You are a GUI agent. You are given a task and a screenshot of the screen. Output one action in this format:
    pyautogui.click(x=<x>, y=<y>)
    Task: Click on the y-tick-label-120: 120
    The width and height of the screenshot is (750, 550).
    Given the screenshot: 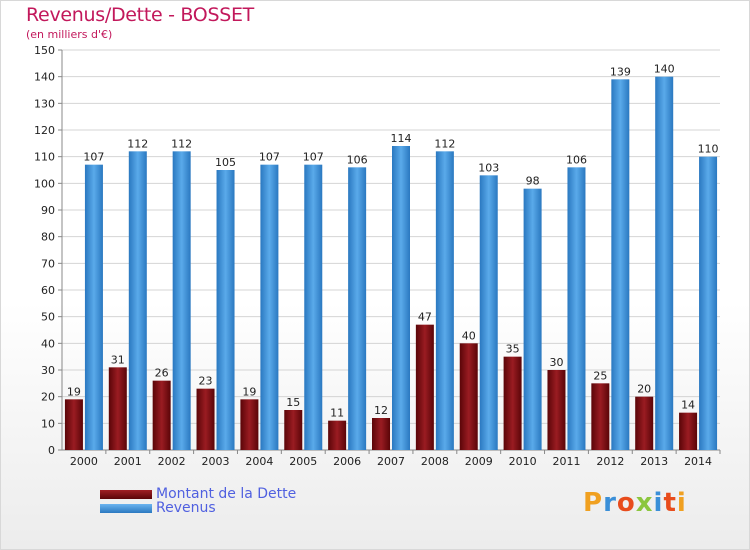 What is the action you would take?
    pyautogui.click(x=44, y=130)
    